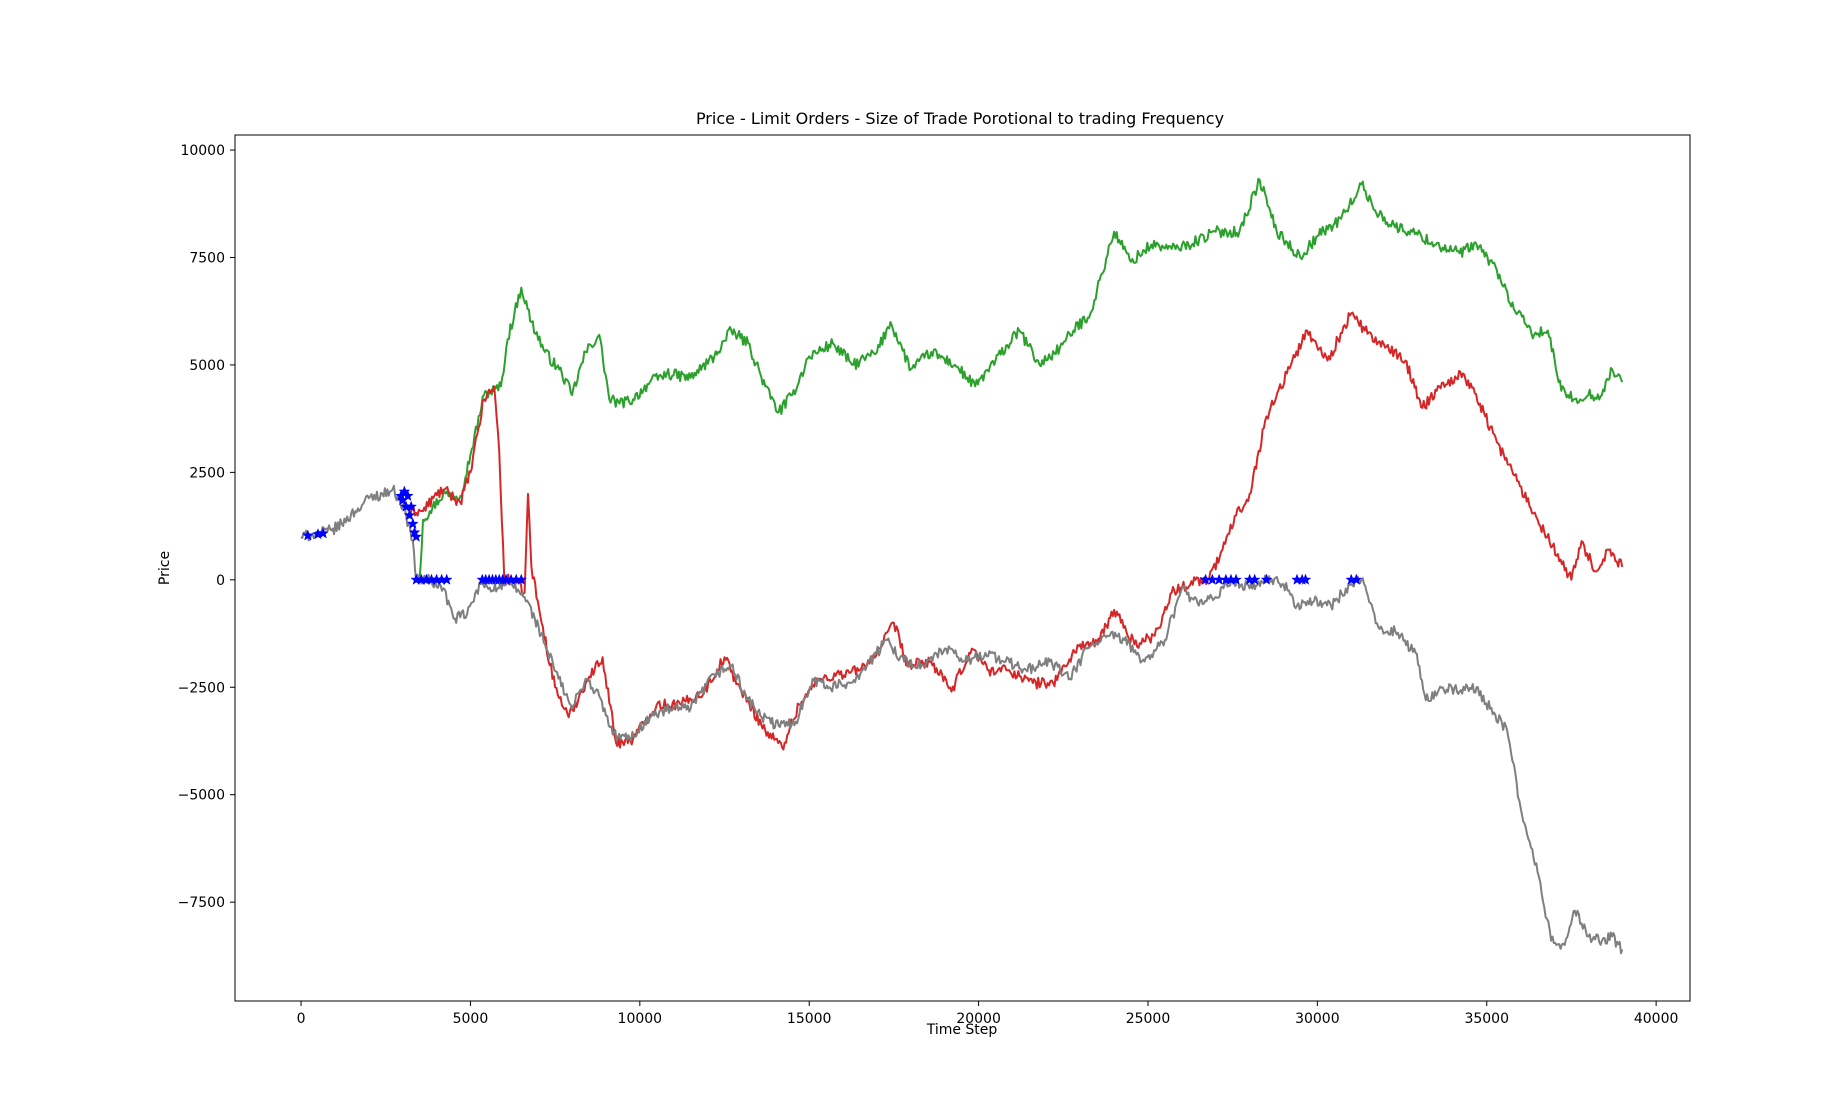 This screenshot has width=1848, height=1097. Describe the element at coordinates (207, 473) in the screenshot. I see `y-tick-label: 2500` at that location.